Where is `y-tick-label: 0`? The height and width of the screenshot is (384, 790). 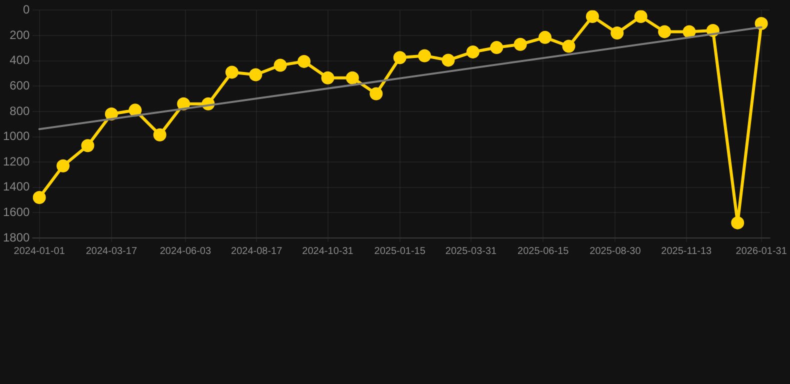 y-tick-label: 0 is located at coordinates (26, 9).